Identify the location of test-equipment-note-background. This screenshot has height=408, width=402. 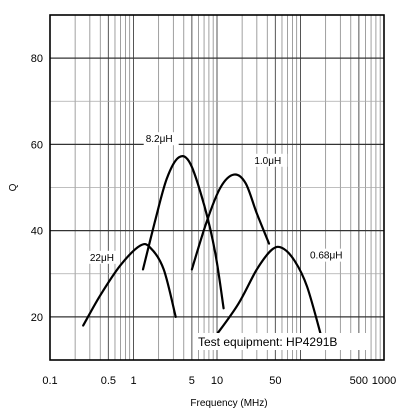
(282, 341).